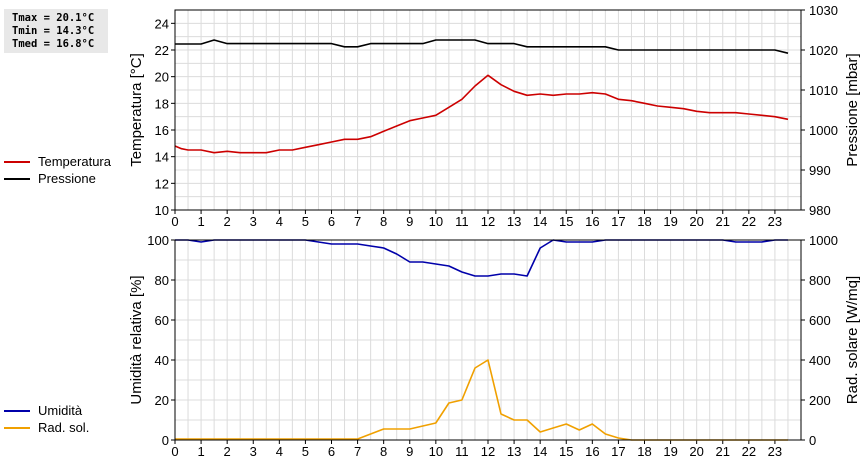  What do you see at coordinates (436, 221) in the screenshot?
I see `xtick-label-0-10: 10` at bounding box center [436, 221].